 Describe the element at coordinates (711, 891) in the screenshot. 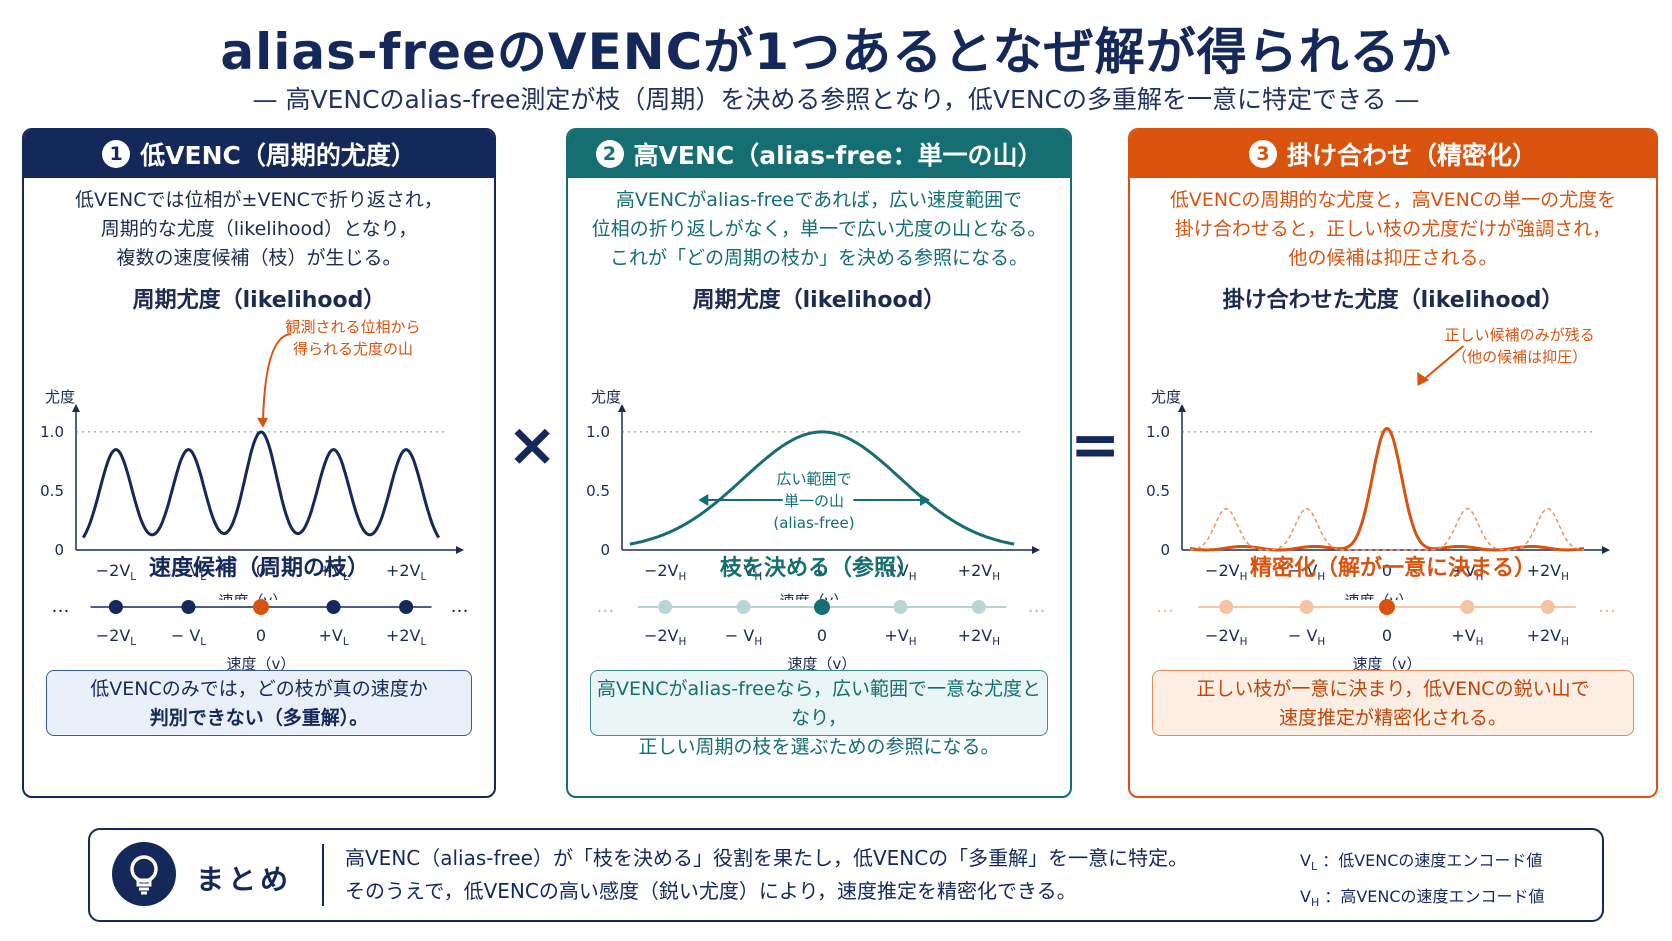

I see `summary-line: そのうえで，低VENCの高い感度（鋭い尤度）により，速度推定を精密化できる。` at that location.